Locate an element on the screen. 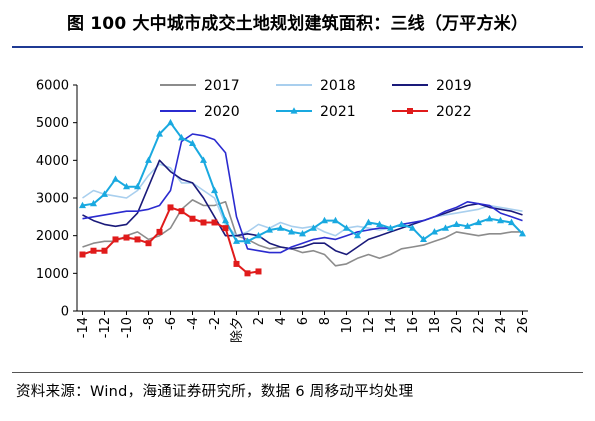 The image size is (595, 421). x-tick-label: 10 is located at coordinates (347, 325).